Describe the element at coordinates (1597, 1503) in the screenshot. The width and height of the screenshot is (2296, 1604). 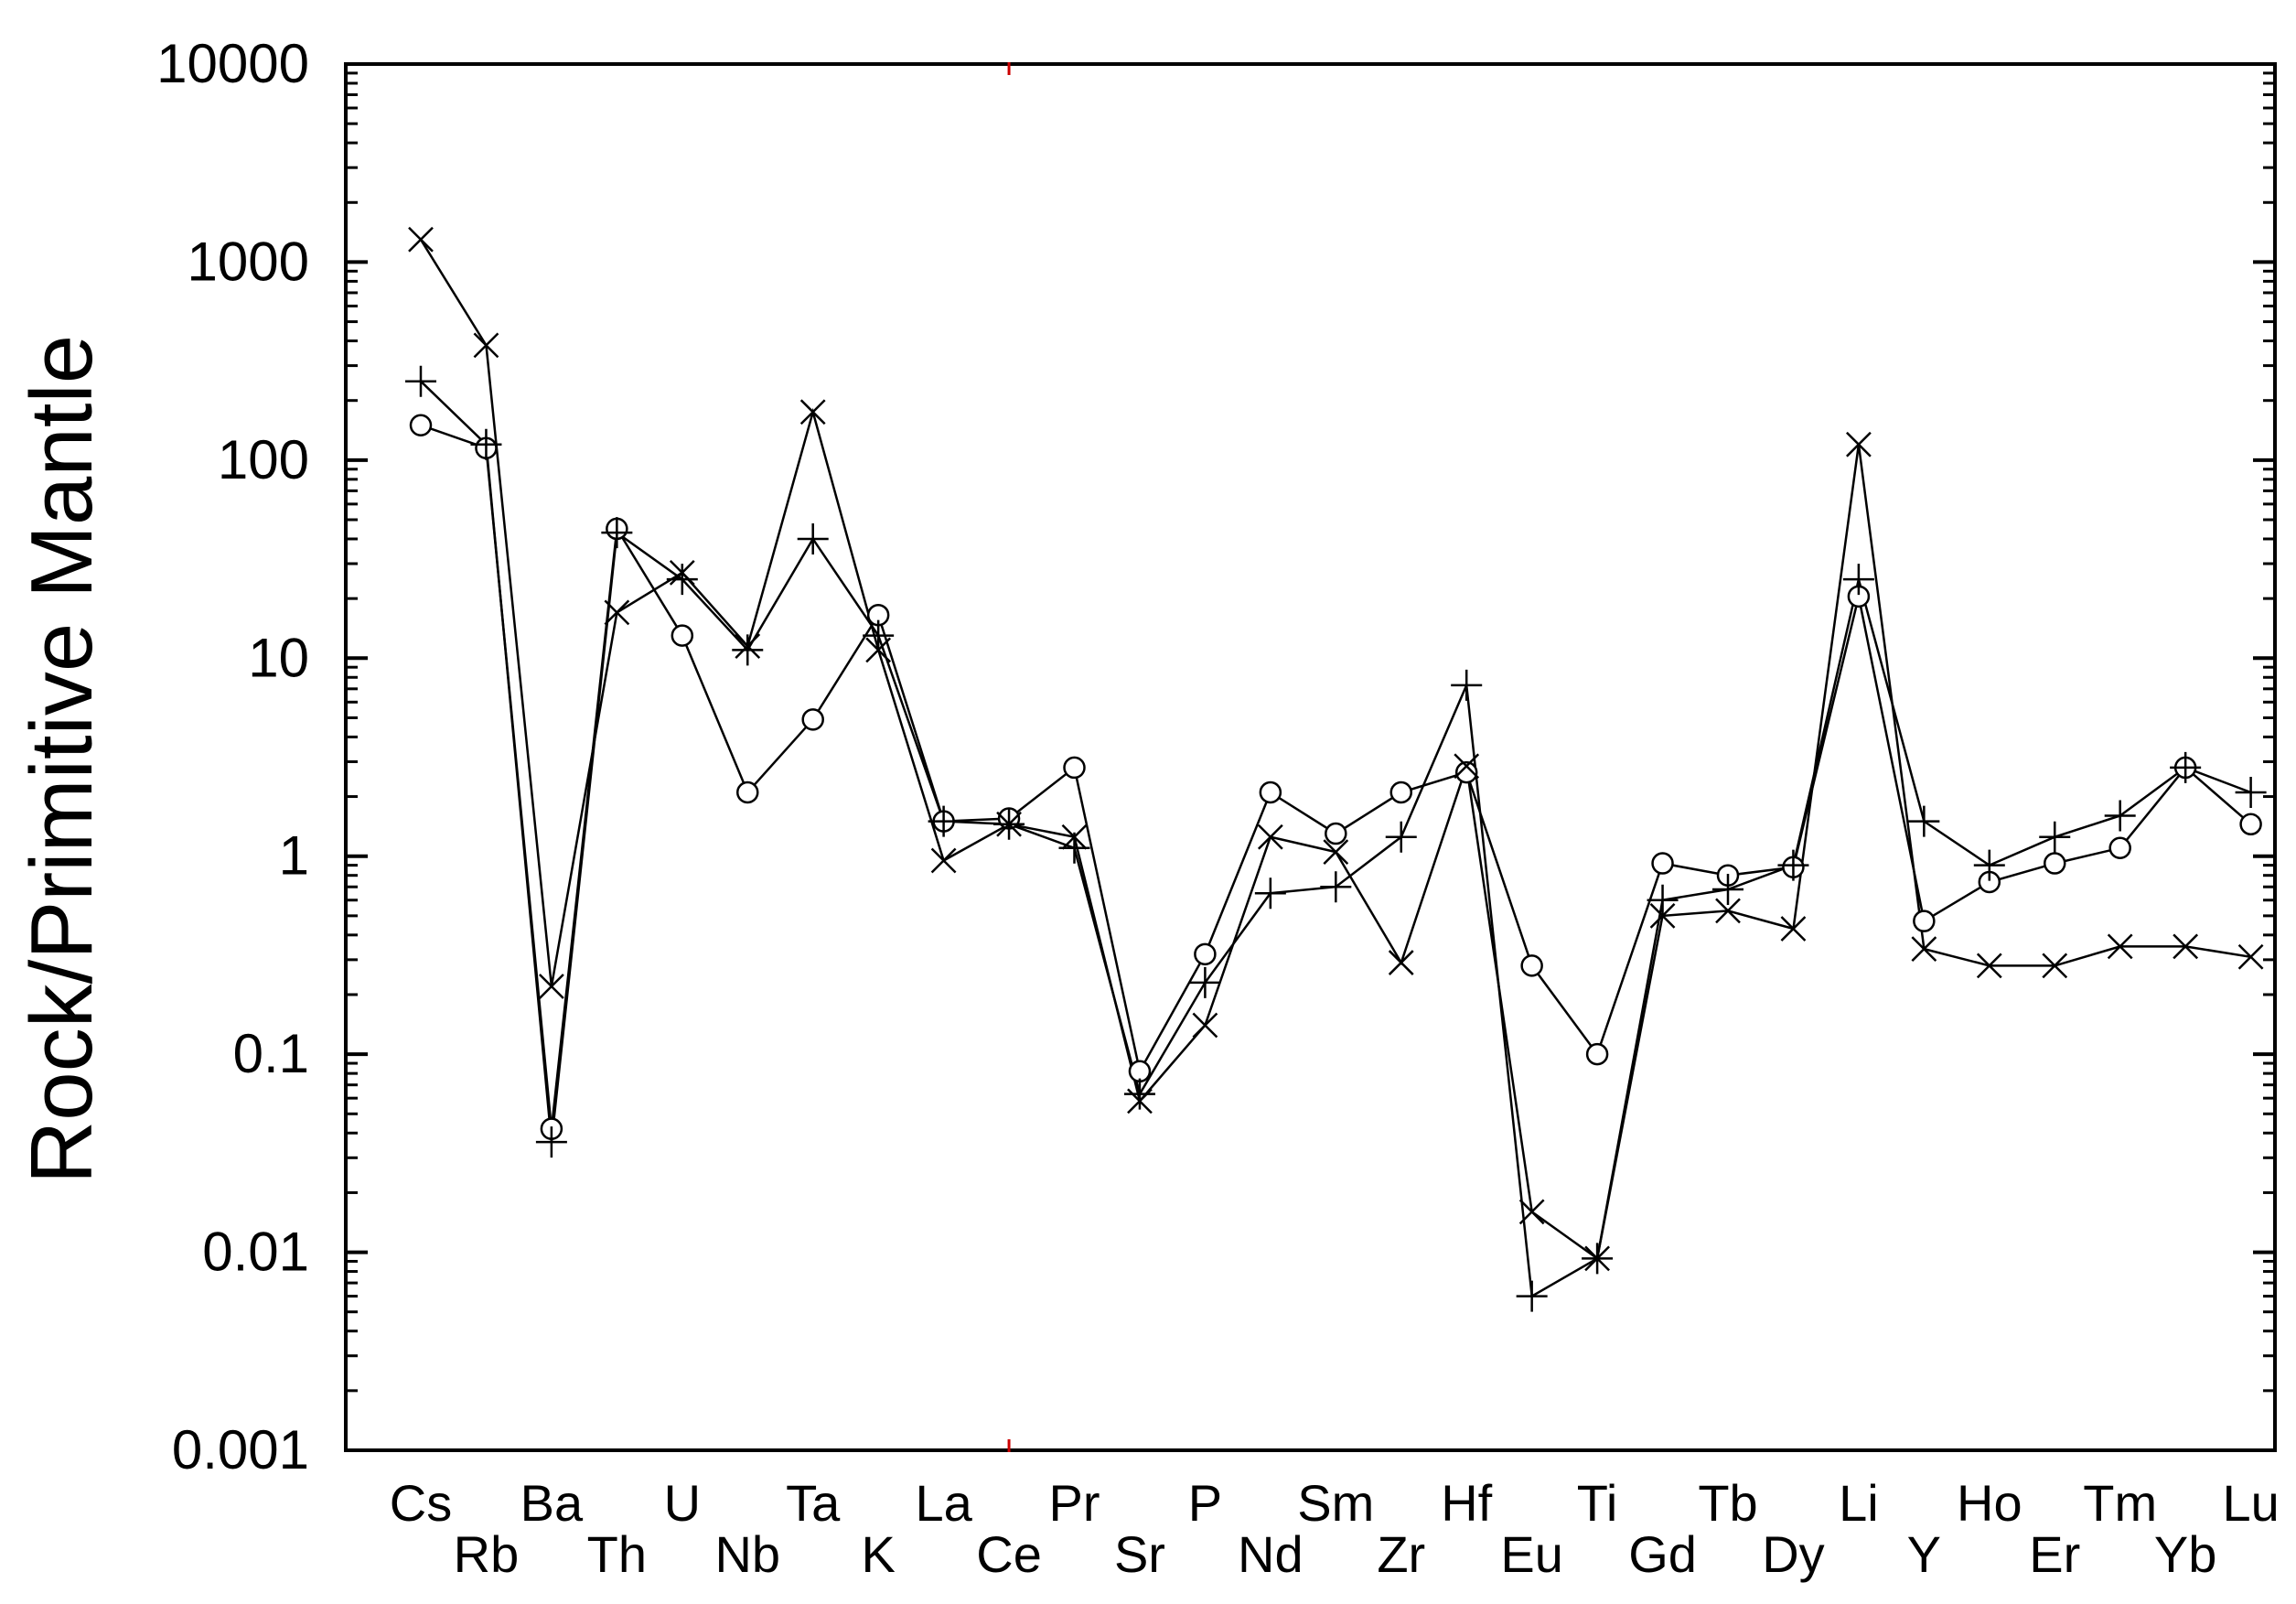
I see `x-tick-label: Ti` at that location.